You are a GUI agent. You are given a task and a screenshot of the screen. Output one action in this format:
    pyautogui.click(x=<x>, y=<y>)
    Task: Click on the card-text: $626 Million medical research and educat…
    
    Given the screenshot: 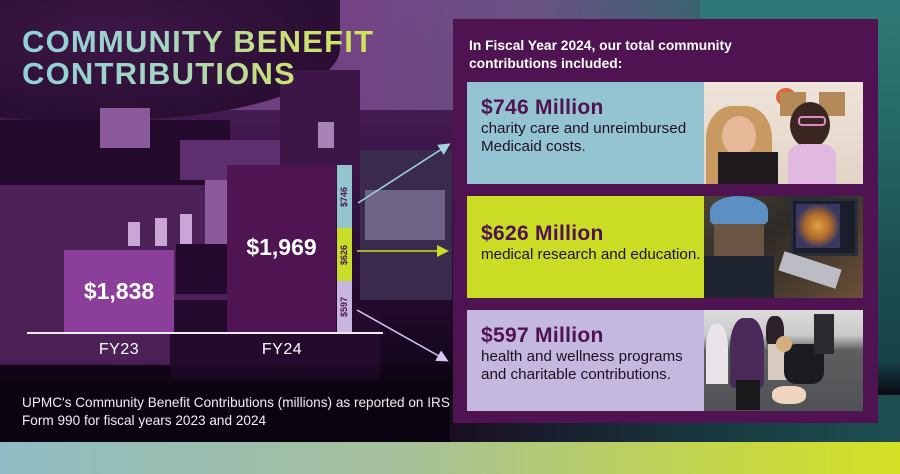 What is the action you would take?
    pyautogui.click(x=585, y=247)
    